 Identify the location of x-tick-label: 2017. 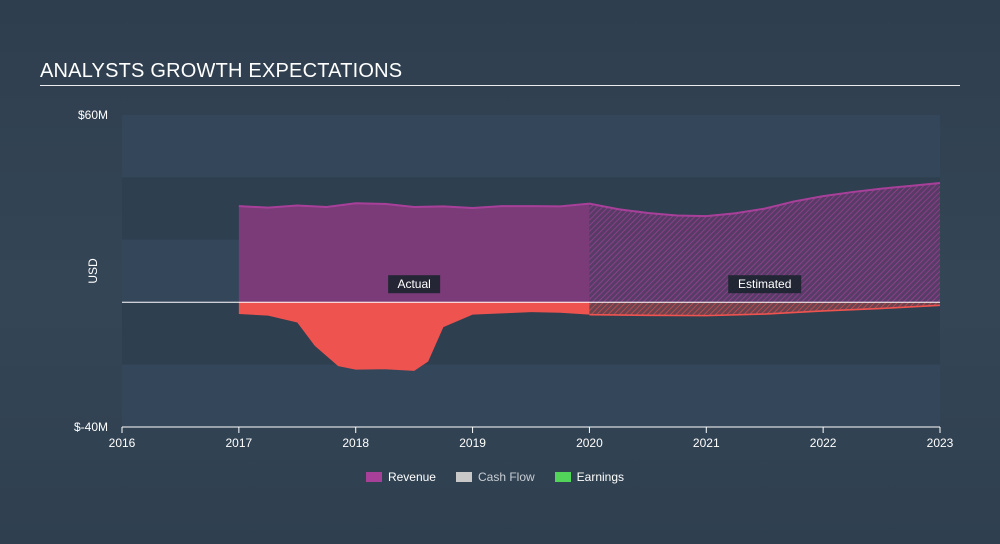
(239, 443).